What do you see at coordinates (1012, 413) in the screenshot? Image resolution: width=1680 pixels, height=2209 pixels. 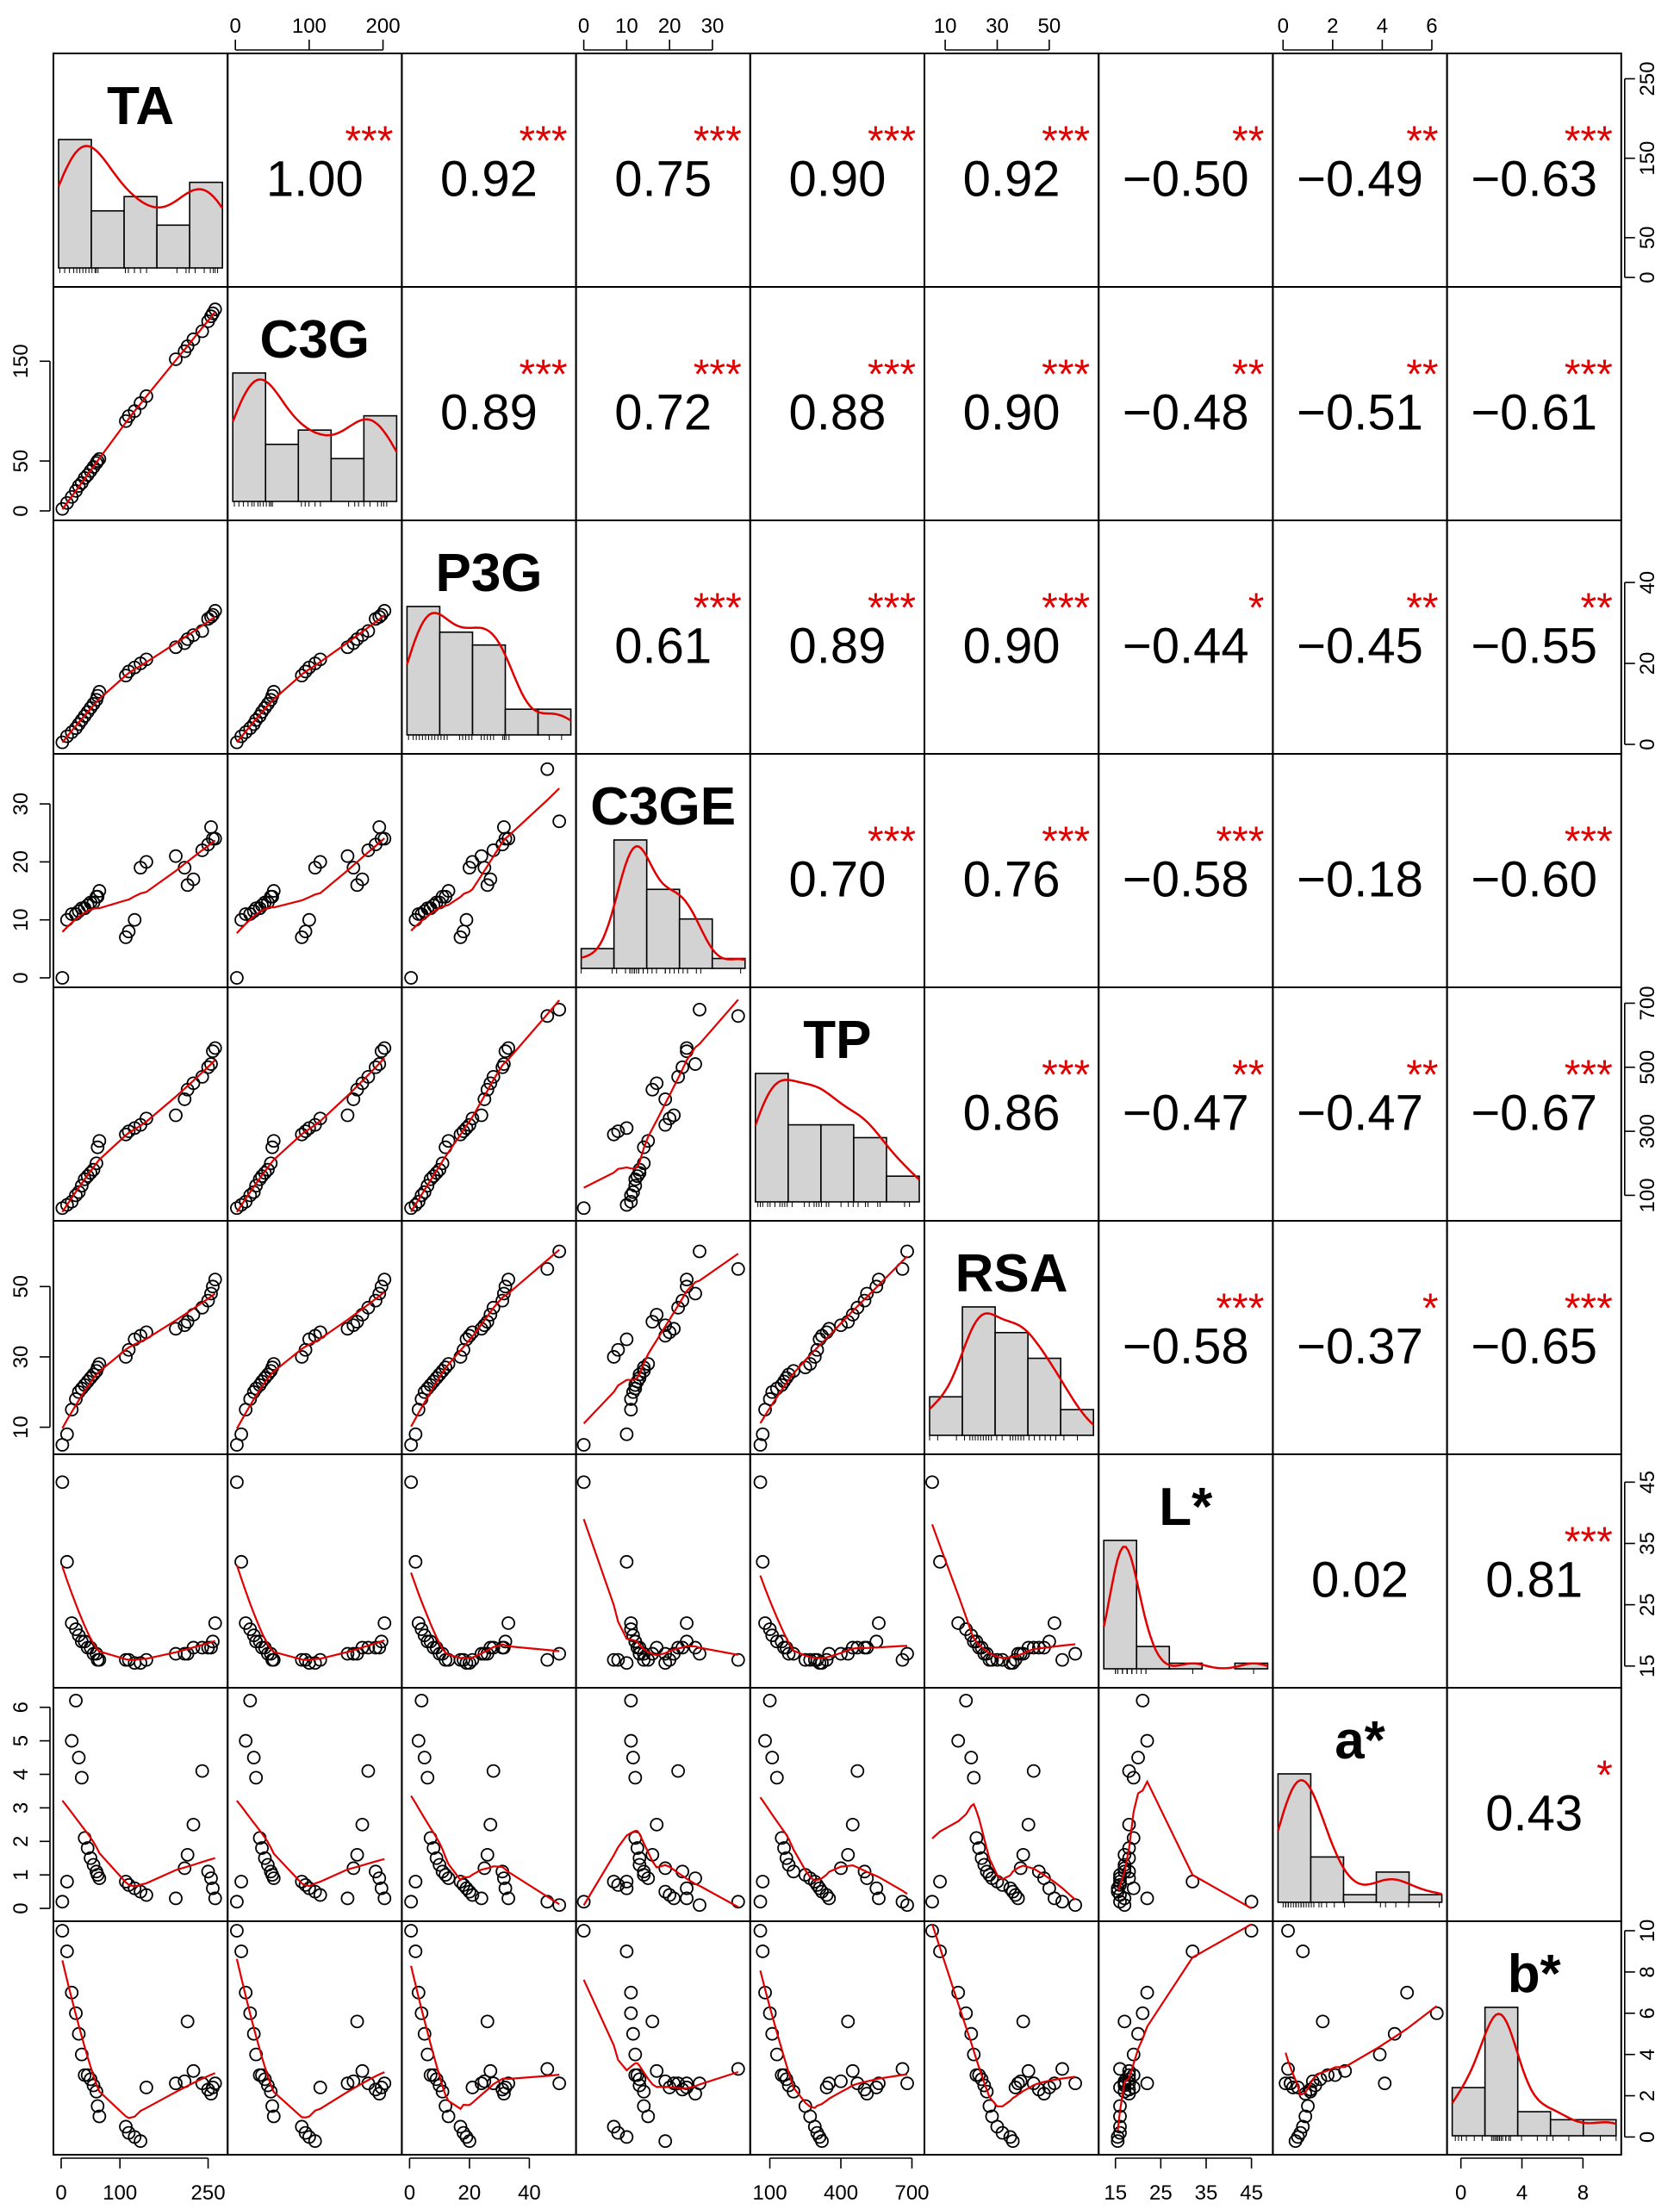 I see `correlation-value: 0.90` at bounding box center [1012, 413].